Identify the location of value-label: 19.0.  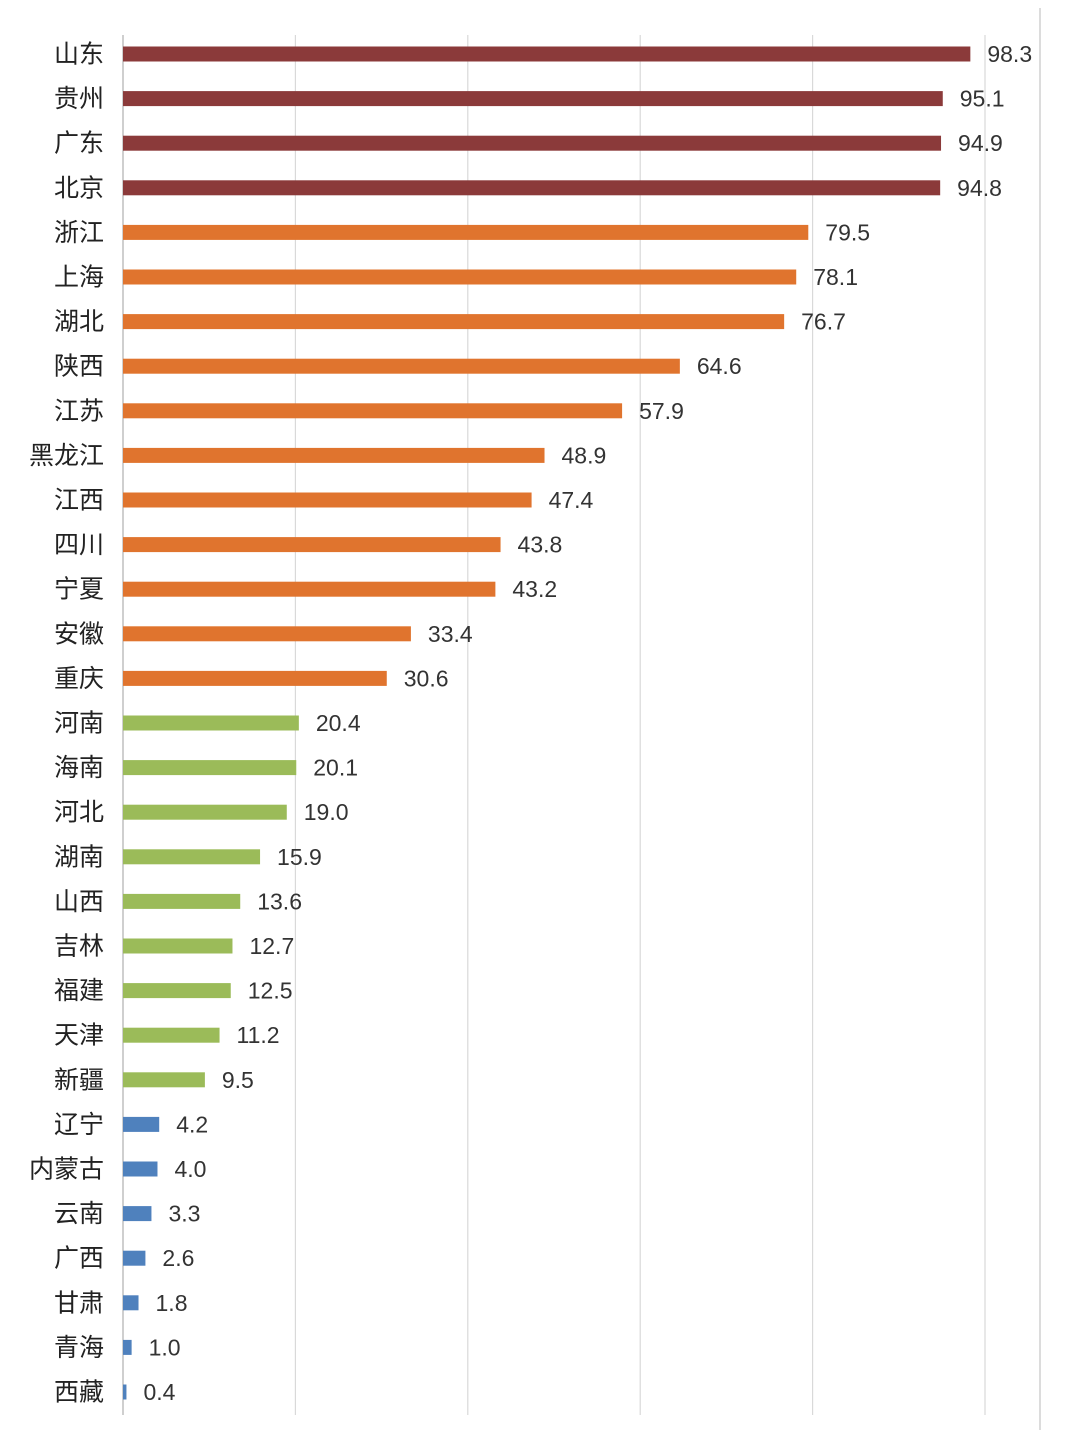
(326, 812).